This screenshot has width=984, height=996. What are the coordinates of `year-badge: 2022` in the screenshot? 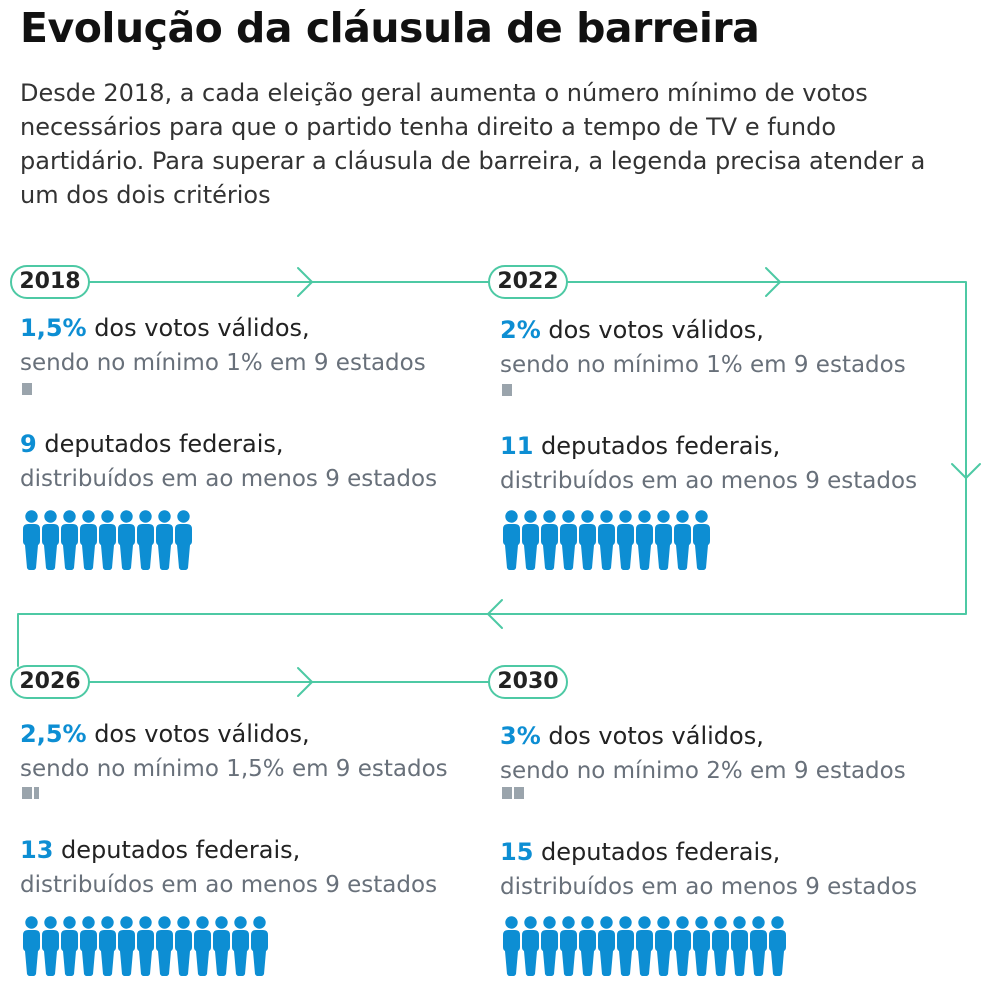 It's located at (528, 282).